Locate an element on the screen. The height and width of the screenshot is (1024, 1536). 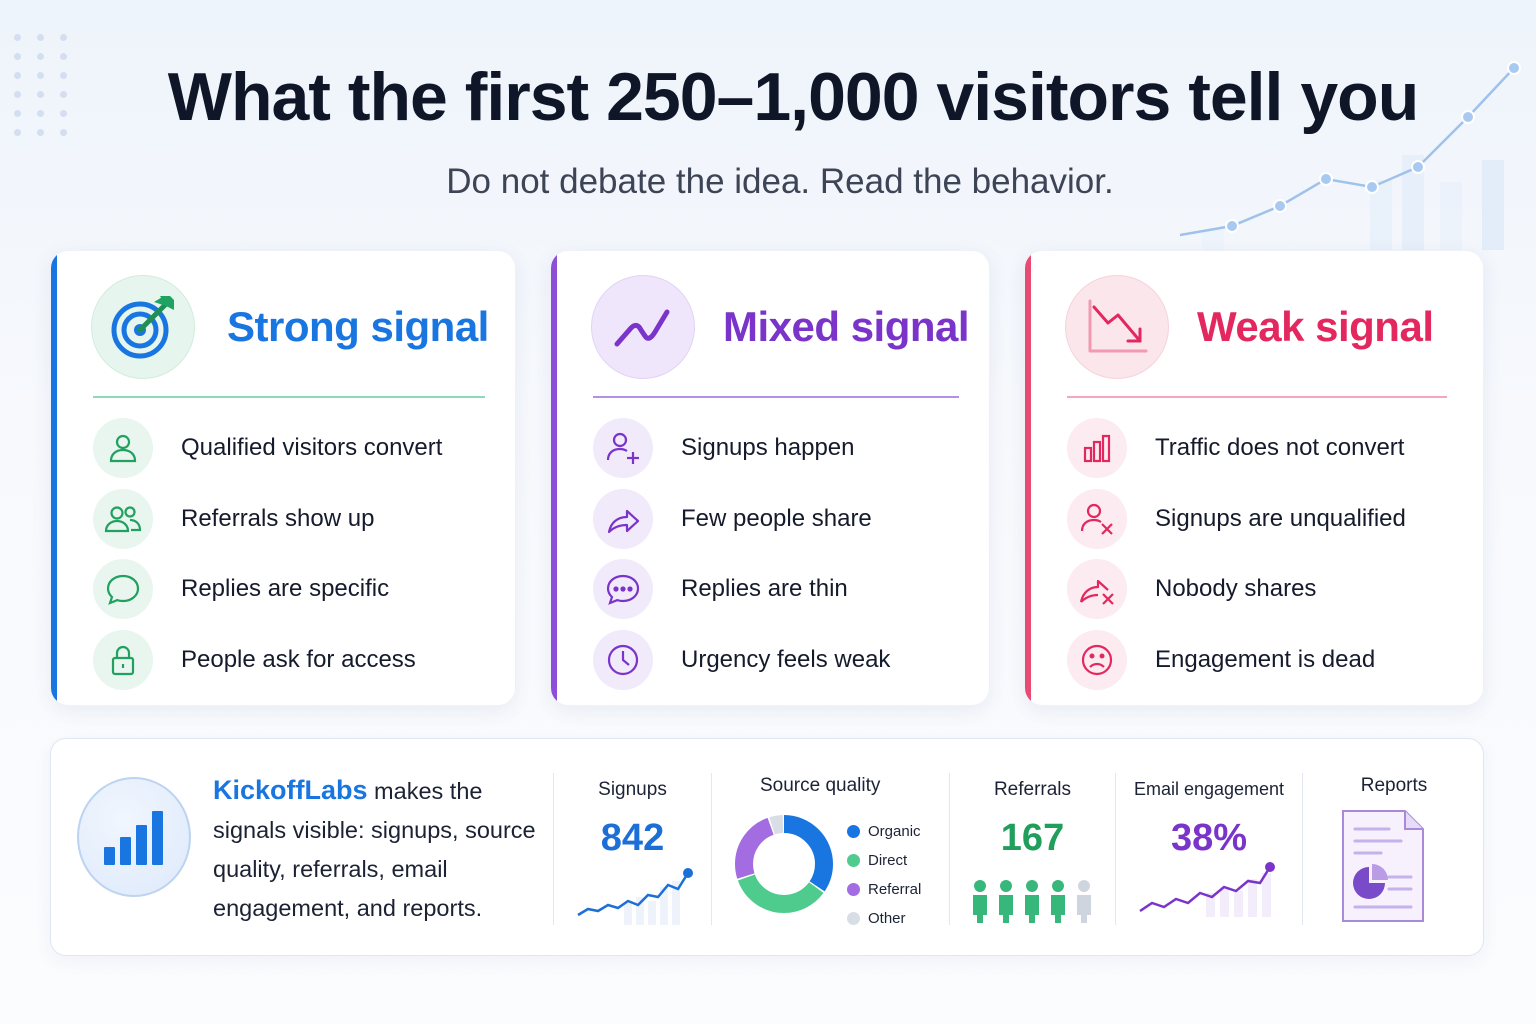
source-quality-metric: Source quality is located at coordinates (830, 848).